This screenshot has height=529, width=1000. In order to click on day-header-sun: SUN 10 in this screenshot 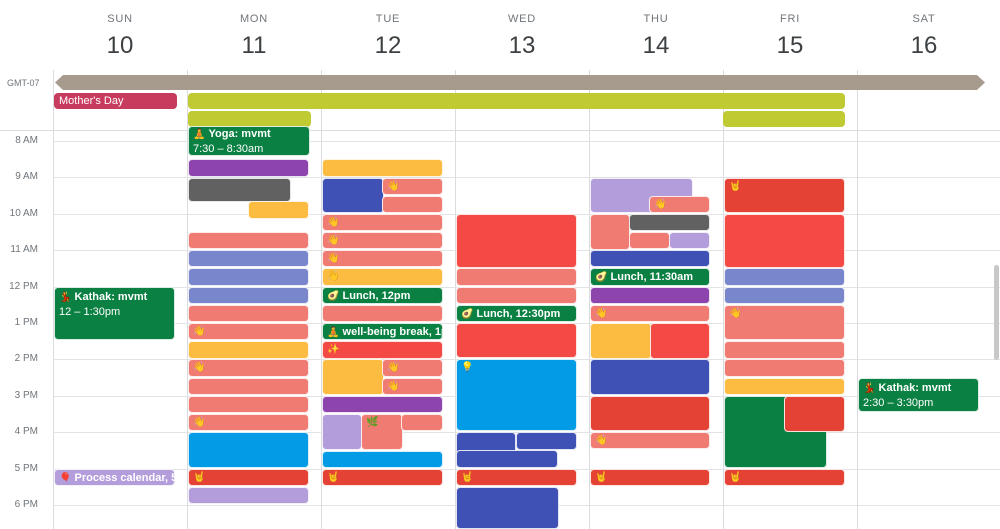, I will do `click(120, 35)`.